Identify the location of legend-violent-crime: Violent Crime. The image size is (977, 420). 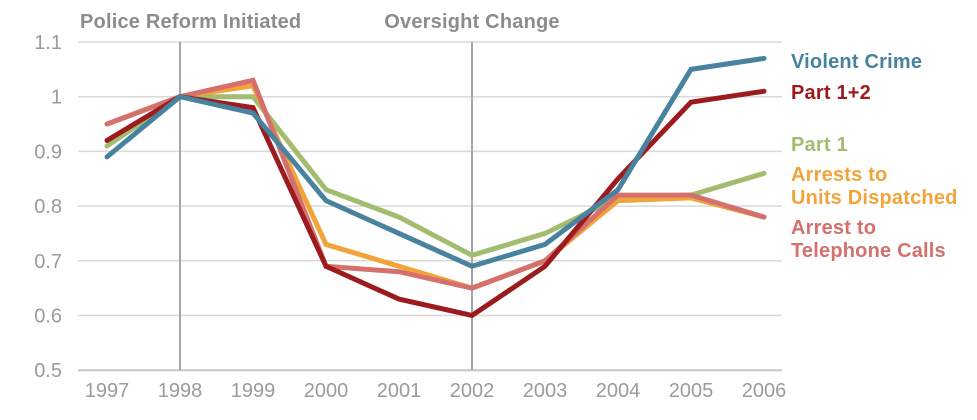
(857, 62).